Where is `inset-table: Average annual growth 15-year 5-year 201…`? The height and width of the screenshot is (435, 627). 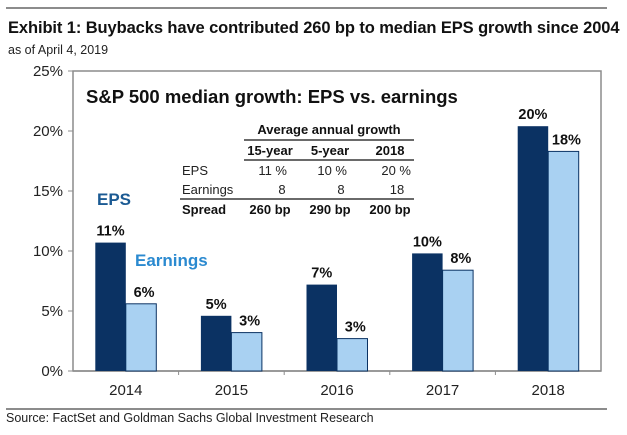
inset-table: Average annual growth 15-year 5-year 201… is located at coordinates (297, 169).